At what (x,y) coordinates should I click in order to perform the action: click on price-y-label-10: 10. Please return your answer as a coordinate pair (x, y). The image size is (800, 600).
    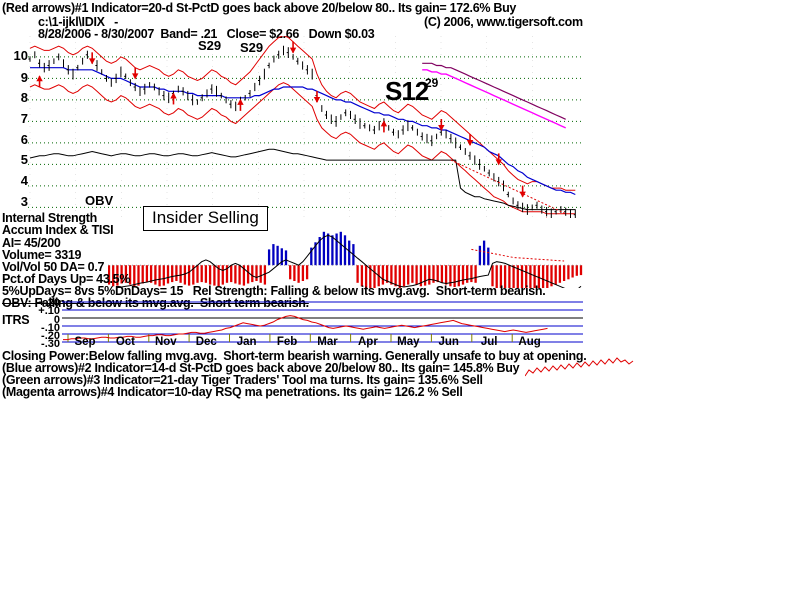
    Looking at the image, I should click on (20, 55).